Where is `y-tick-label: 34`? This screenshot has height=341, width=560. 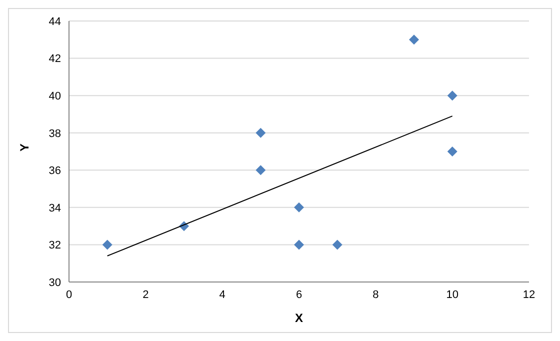 y-tick-label: 34 is located at coordinates (54, 208).